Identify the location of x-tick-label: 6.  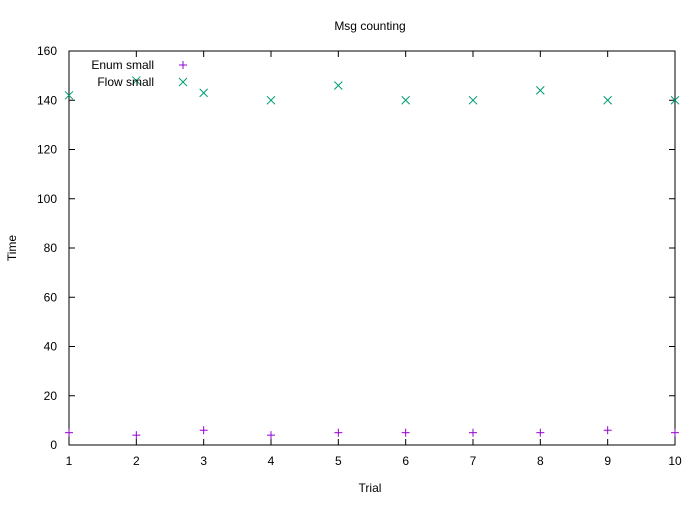
(405, 461).